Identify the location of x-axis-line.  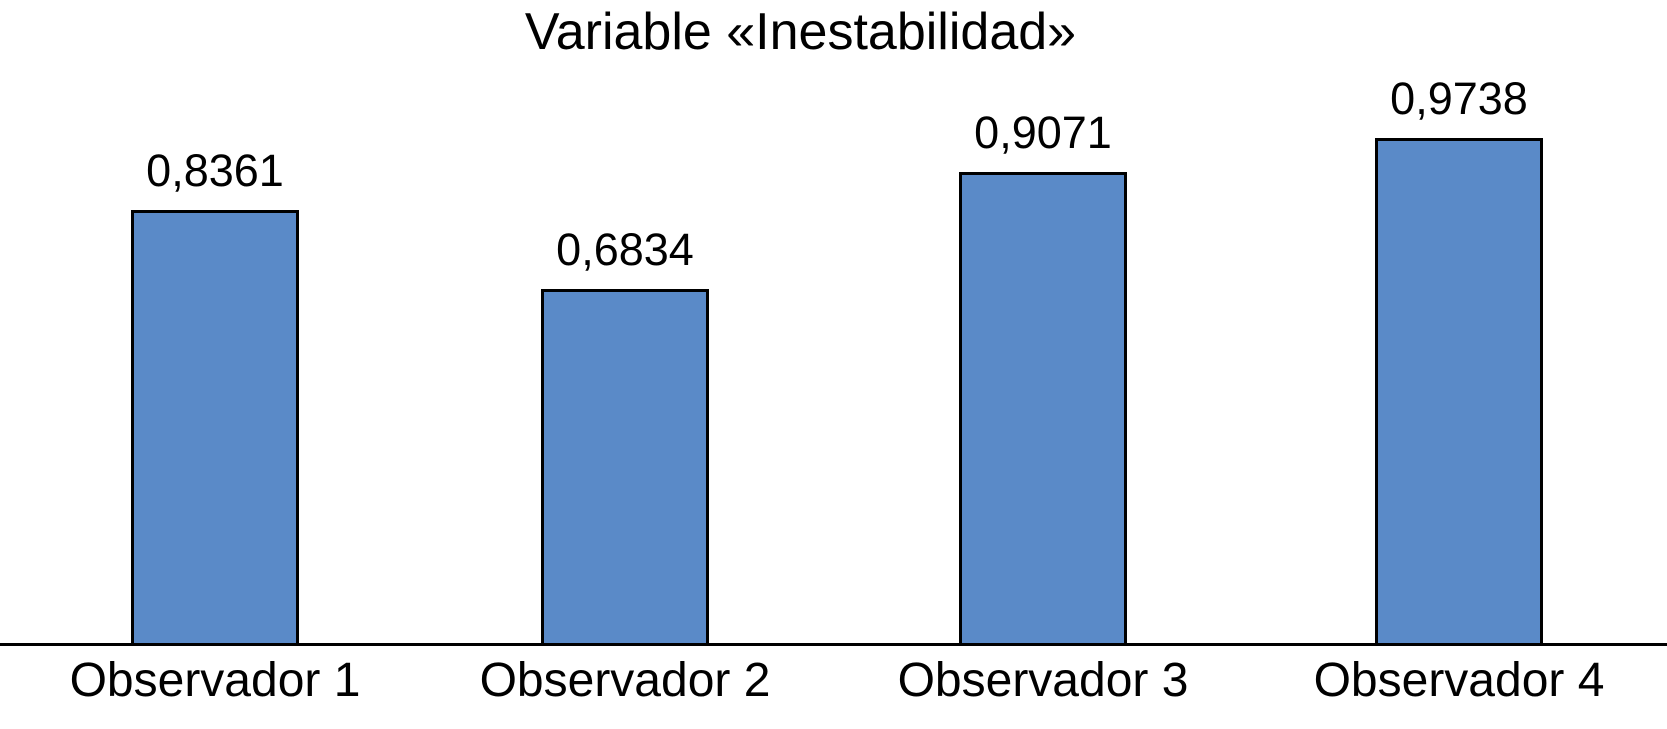
(833, 644).